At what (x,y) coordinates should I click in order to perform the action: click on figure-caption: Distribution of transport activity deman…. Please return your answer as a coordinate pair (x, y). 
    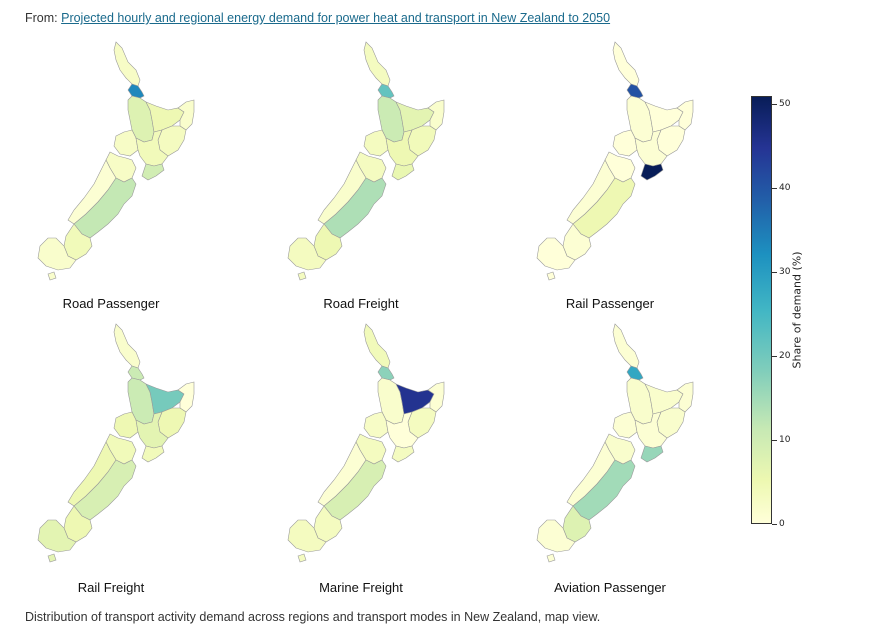
    Looking at the image, I should click on (313, 617).